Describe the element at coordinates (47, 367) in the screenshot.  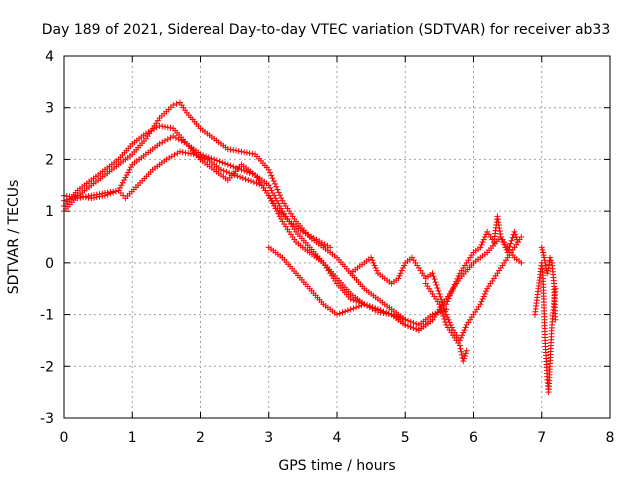
I see `y-tick-label: -2` at that location.